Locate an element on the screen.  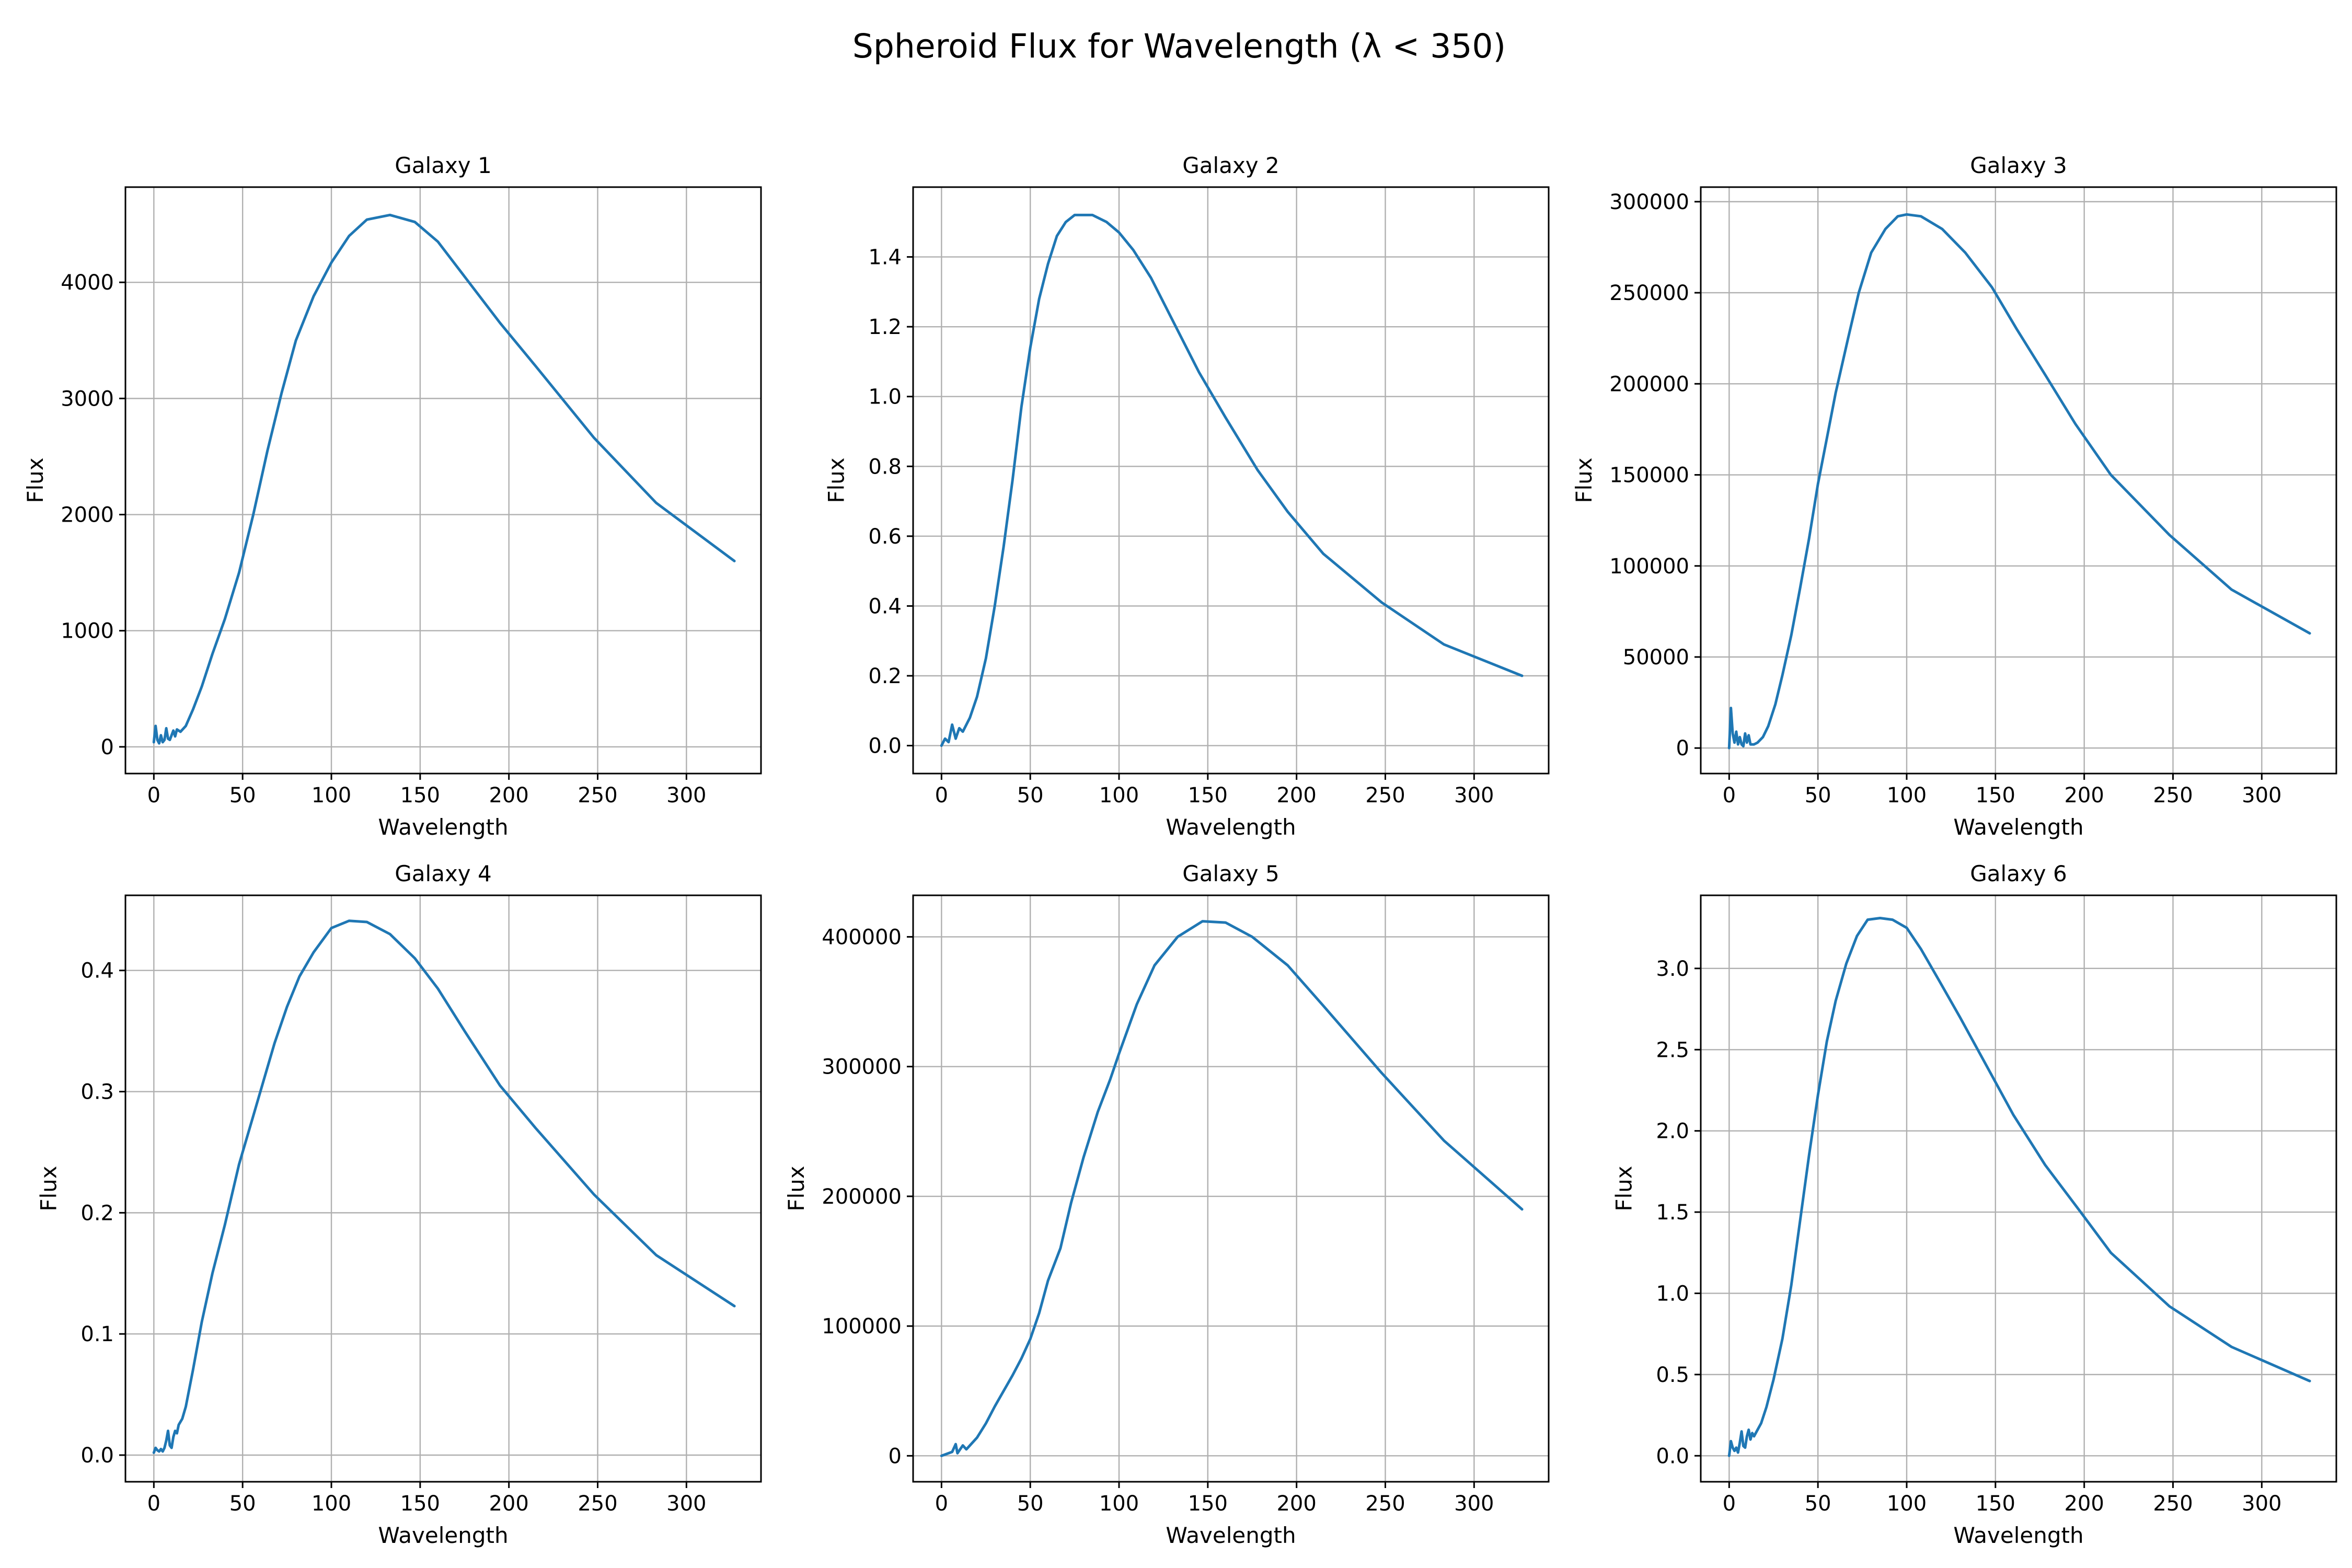
y-tick-label: 2.0 is located at coordinates (1672, 1132).